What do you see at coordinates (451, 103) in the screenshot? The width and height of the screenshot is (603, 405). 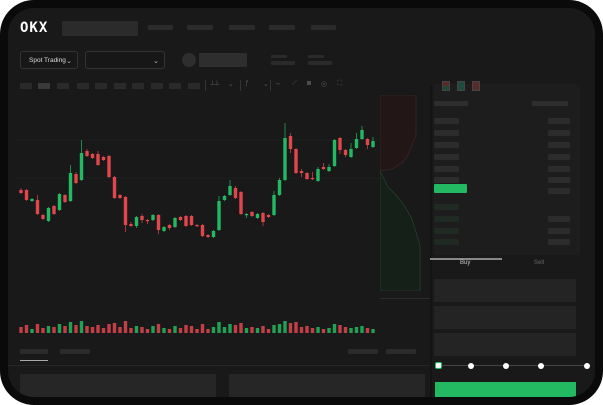 I see `orderbook-header` at bounding box center [451, 103].